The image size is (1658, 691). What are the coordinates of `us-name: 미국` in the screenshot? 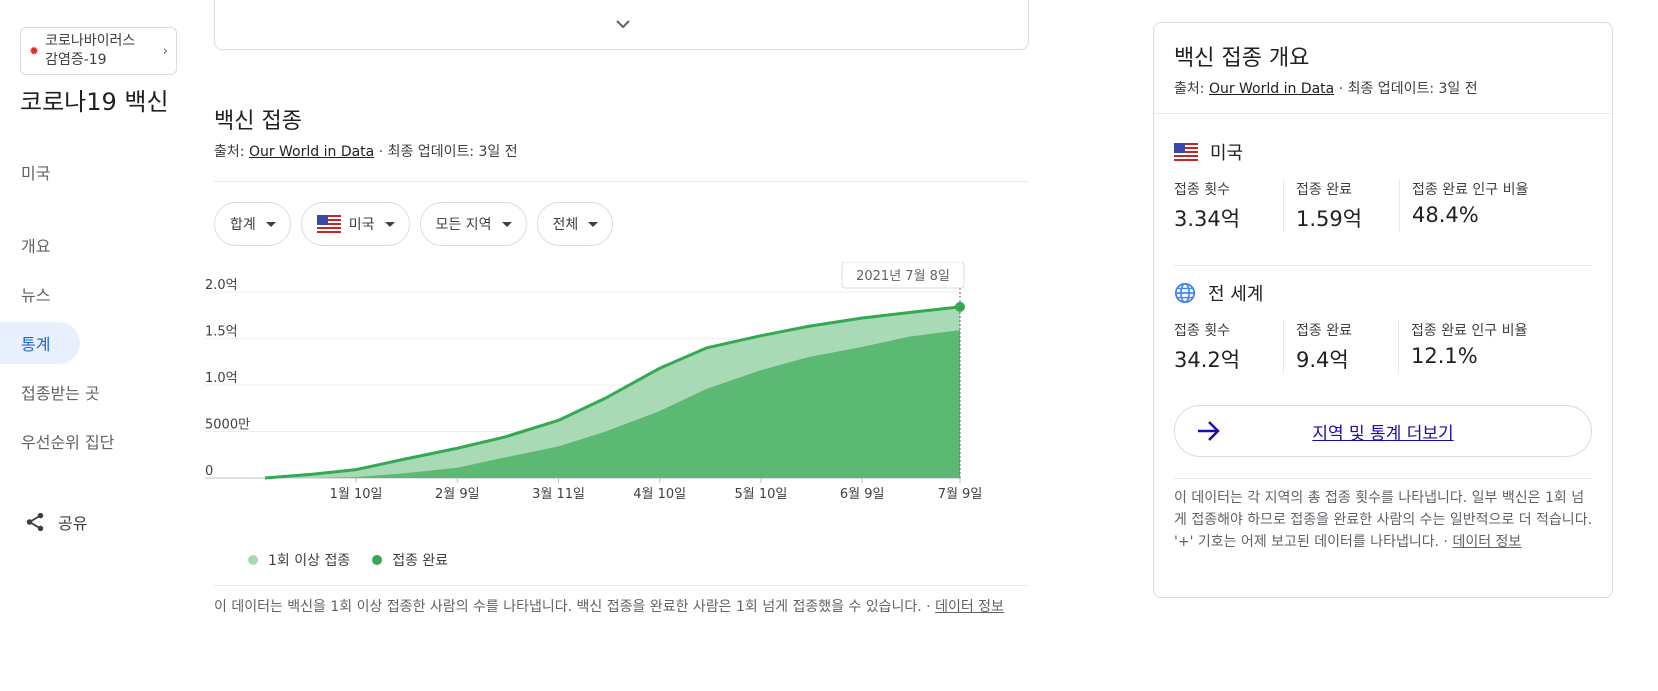 It's located at (1227, 153).